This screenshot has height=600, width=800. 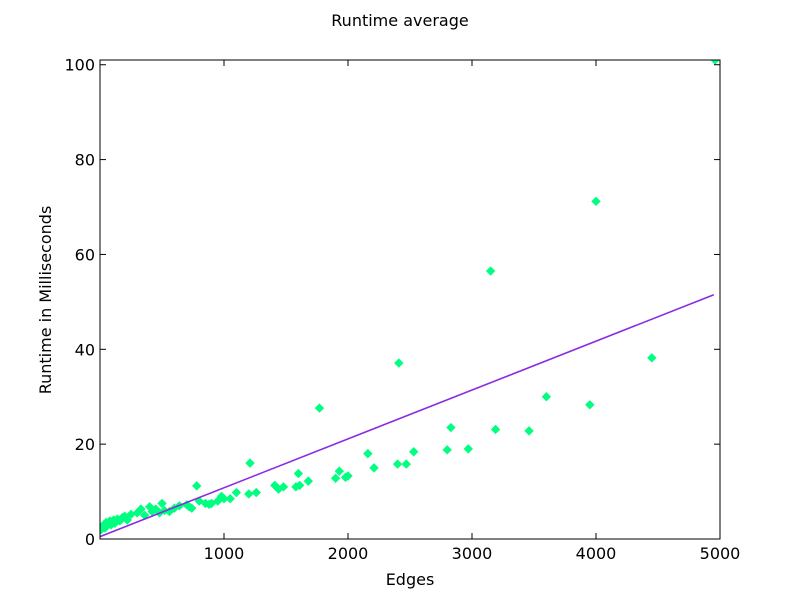 What do you see at coordinates (85, 349) in the screenshot?
I see `y-tick-label: 40` at bounding box center [85, 349].